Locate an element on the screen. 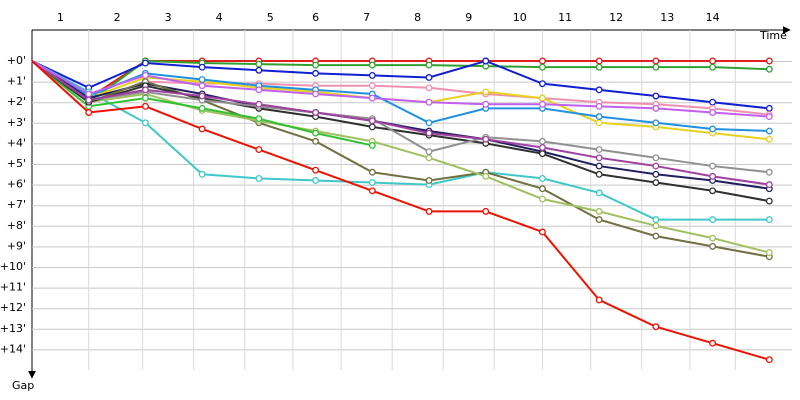 This screenshot has height=400, width=800. y-tick-label: +11' is located at coordinates (13, 287).